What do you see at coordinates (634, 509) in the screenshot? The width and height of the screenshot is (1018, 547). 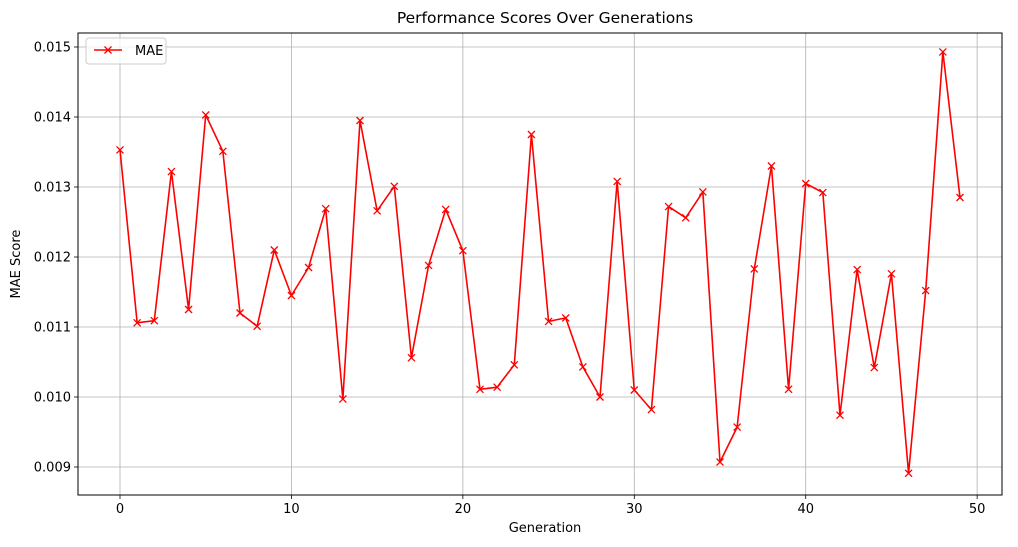 I see `x-tick-label: 30` at bounding box center [634, 509].